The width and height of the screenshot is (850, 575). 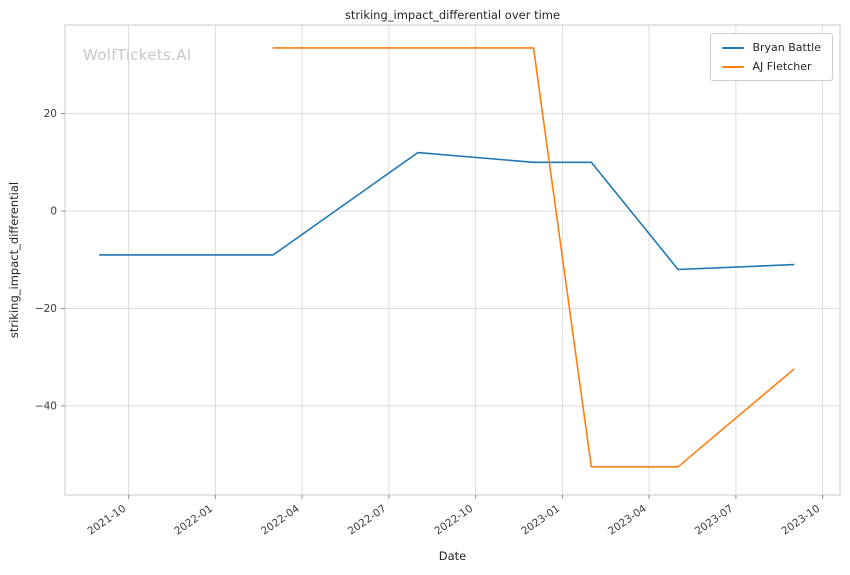 I want to click on legend-line-swatch-aj-fletcher, so click(x=733, y=66).